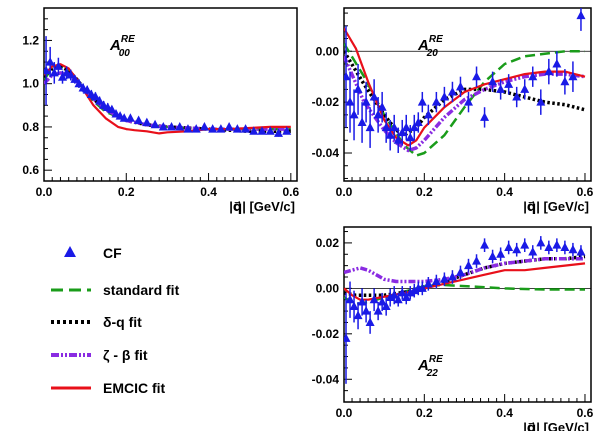  I want to click on y-tick-label: 0.02, so click(328, 243).